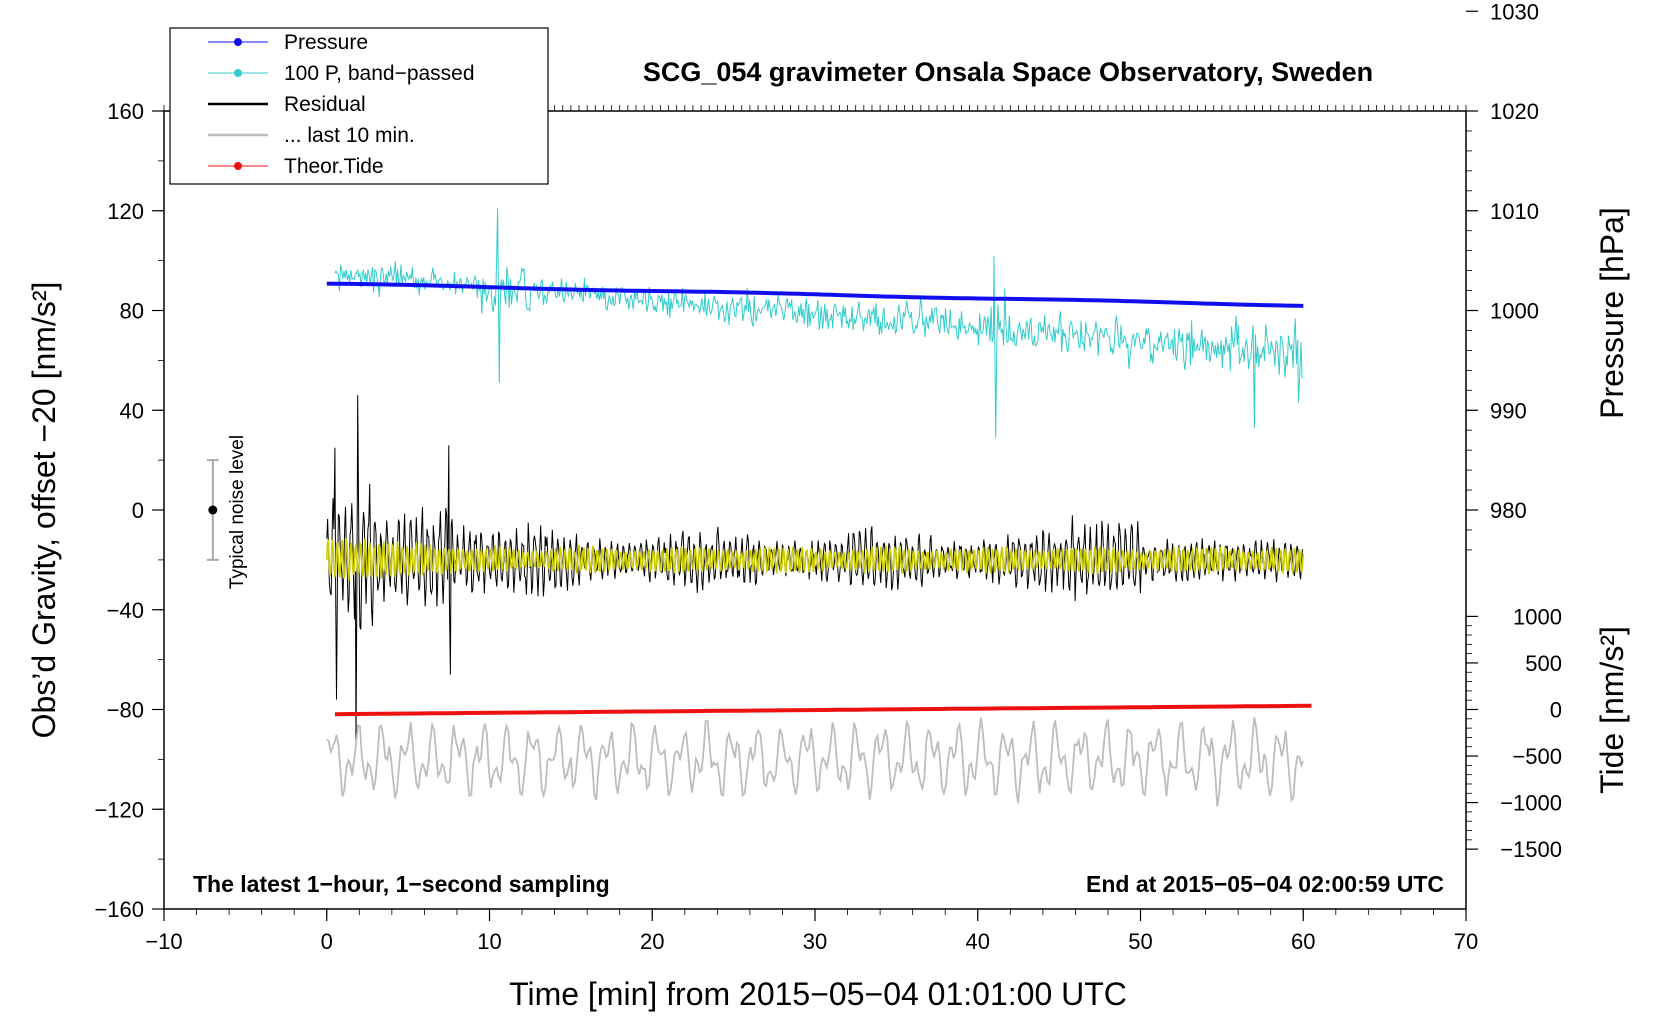 The image size is (1660, 1020). I want to click on x-tick-label: 50, so click(1140, 941).